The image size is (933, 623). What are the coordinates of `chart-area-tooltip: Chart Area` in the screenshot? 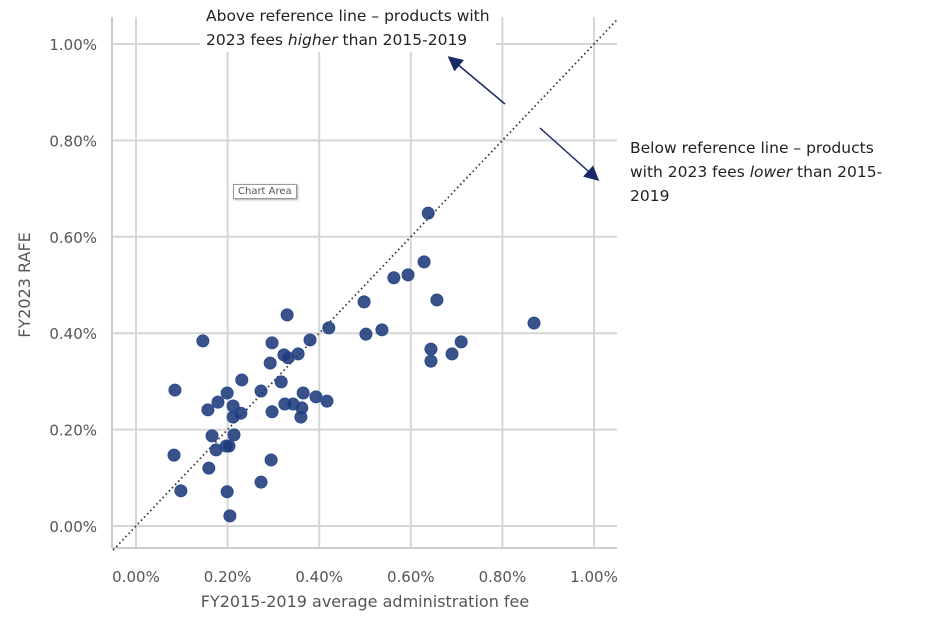 It's located at (265, 191).